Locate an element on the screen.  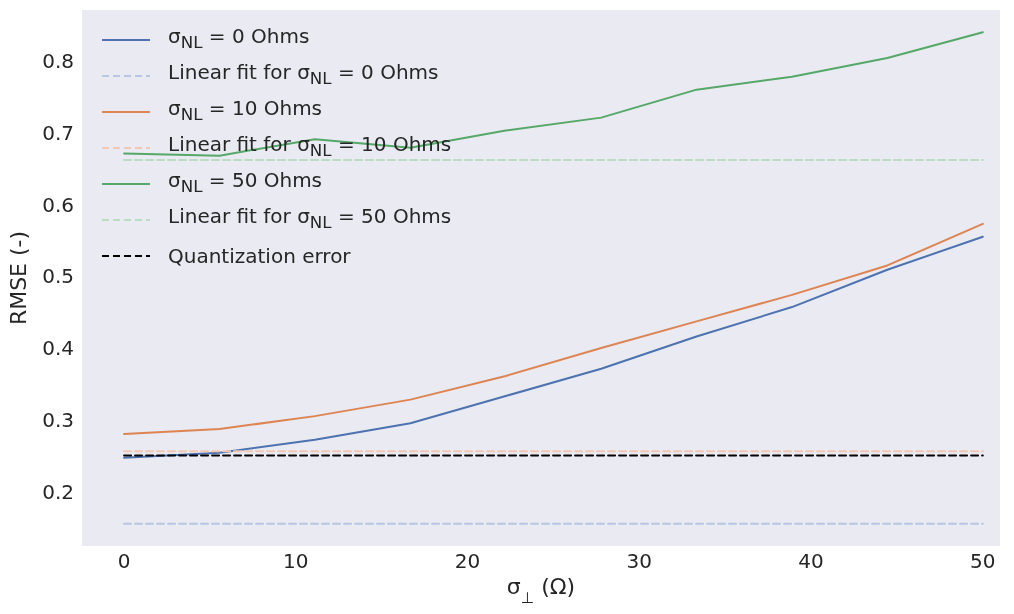
y-tick-label: 0.3 is located at coordinates (58, 419).